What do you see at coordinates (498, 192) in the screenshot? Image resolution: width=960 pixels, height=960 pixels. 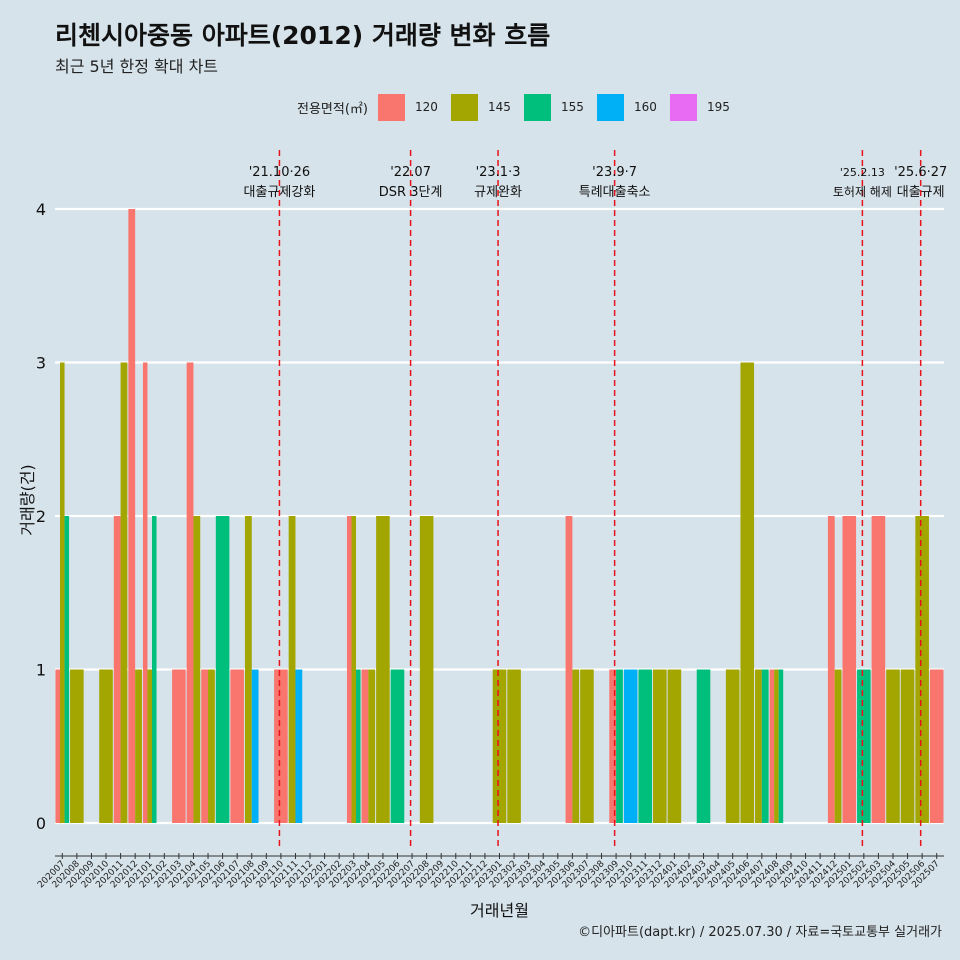 I see `annotation-label: 규제완화` at bounding box center [498, 192].